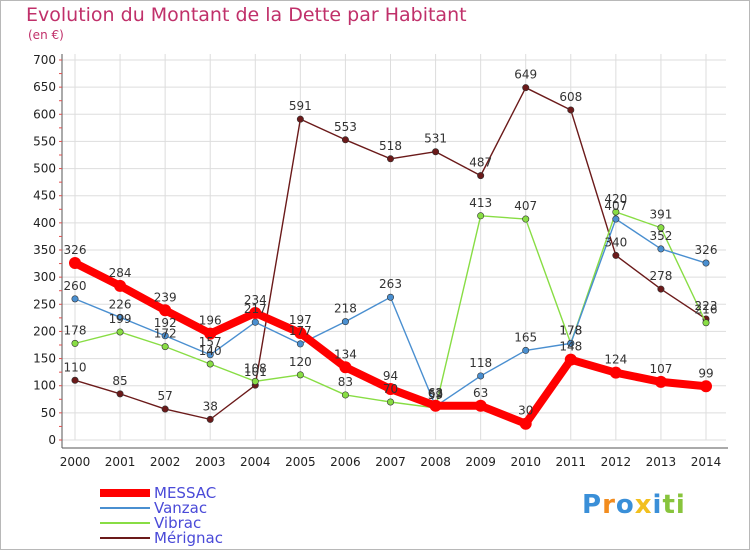 The height and width of the screenshot is (550, 750). I want to click on chart-unit: (en €), so click(46, 35).